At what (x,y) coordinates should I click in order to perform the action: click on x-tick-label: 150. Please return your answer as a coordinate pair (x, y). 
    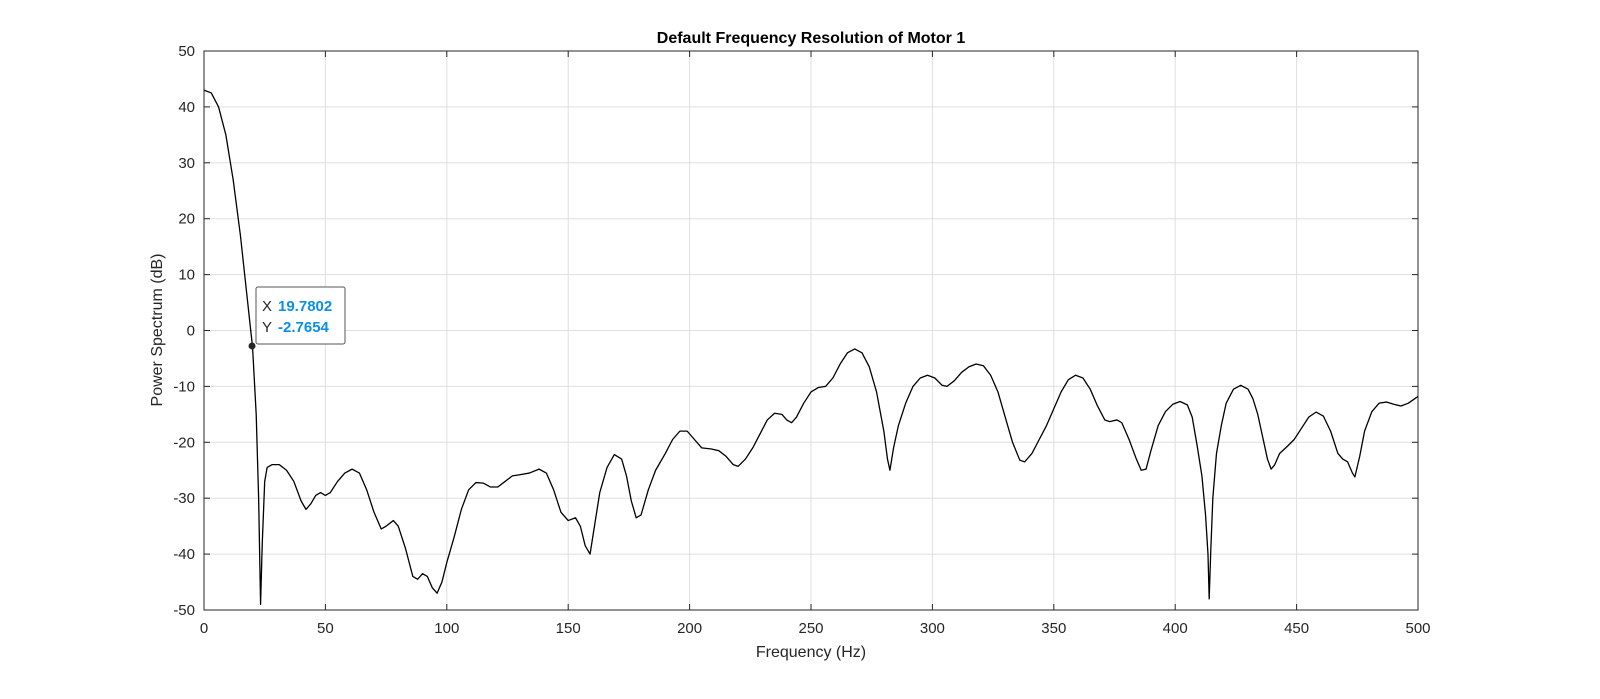
    Looking at the image, I should click on (568, 628).